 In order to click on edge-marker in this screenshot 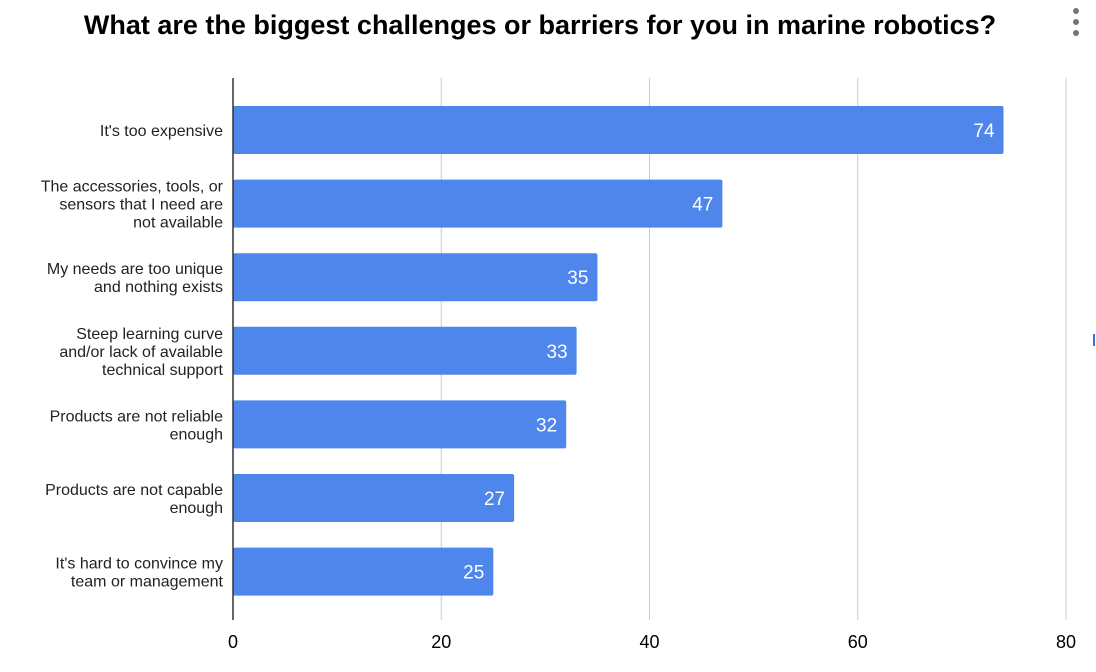, I will do `click(1094, 340)`.